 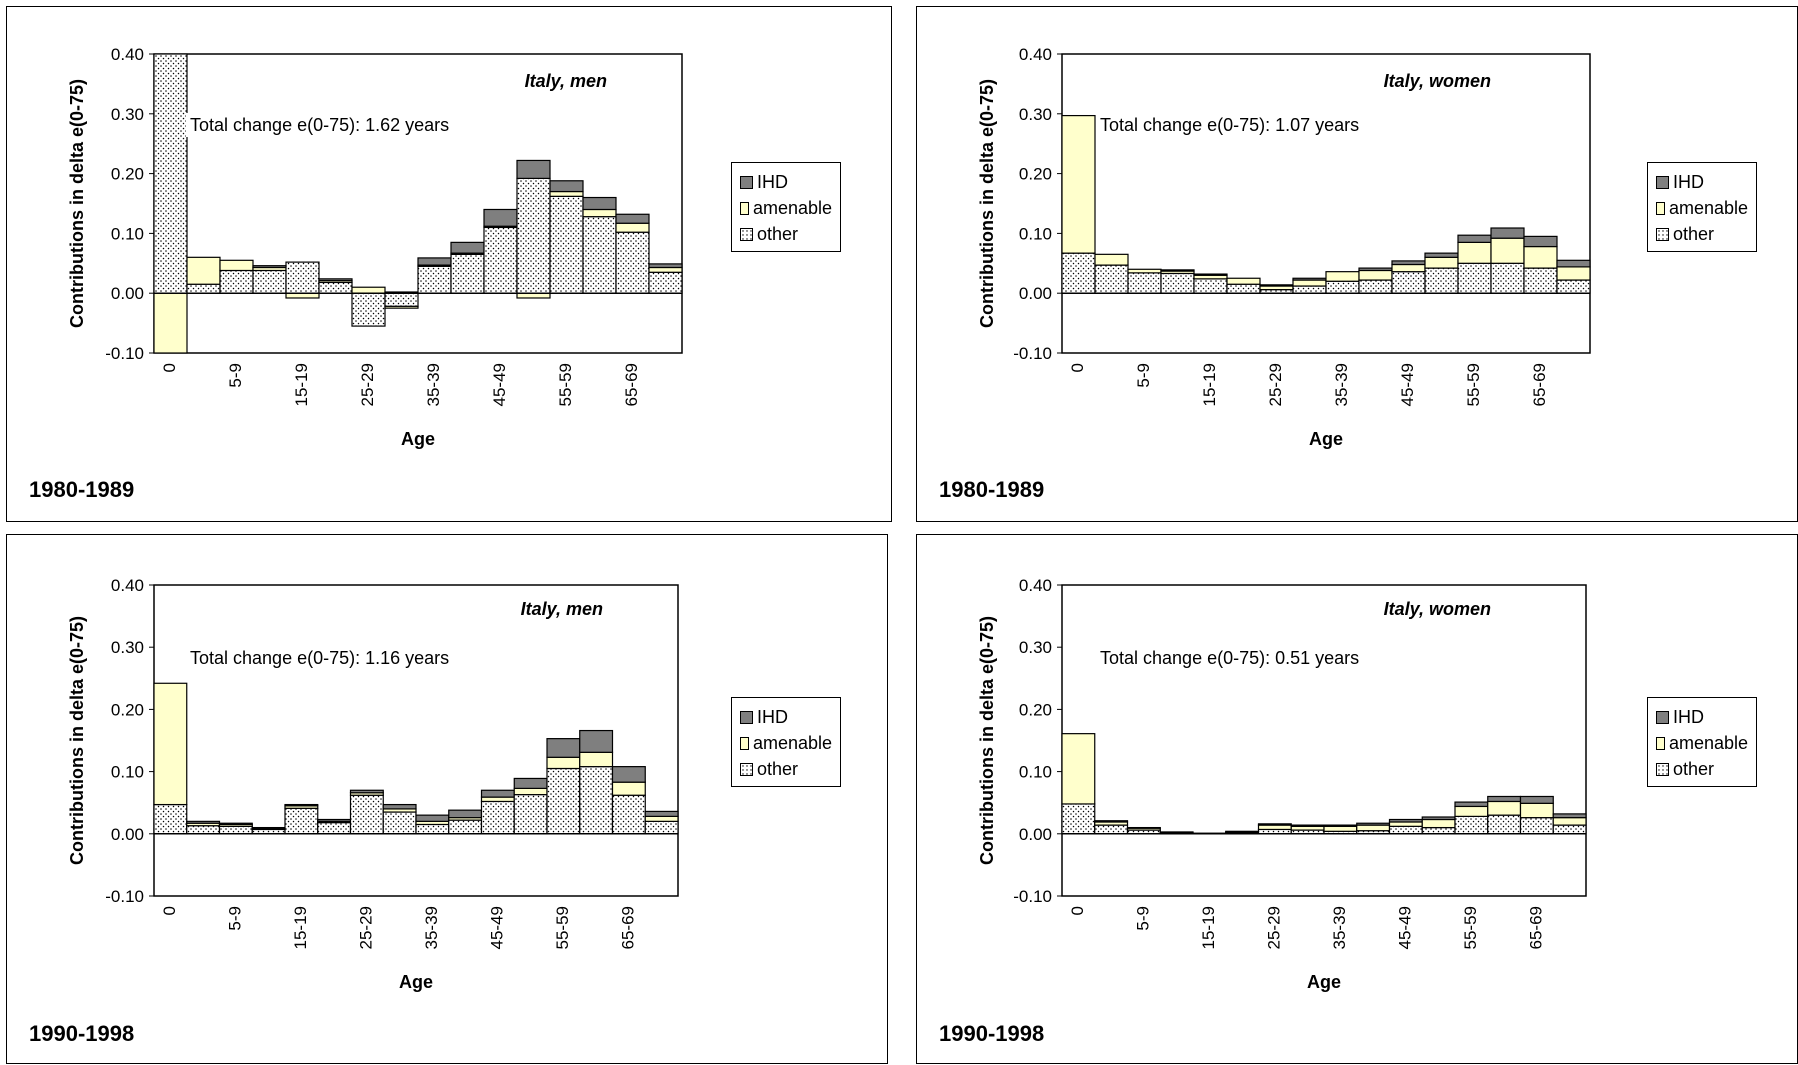 I want to click on y-tick-label: 0.10, so click(x=127, y=233).